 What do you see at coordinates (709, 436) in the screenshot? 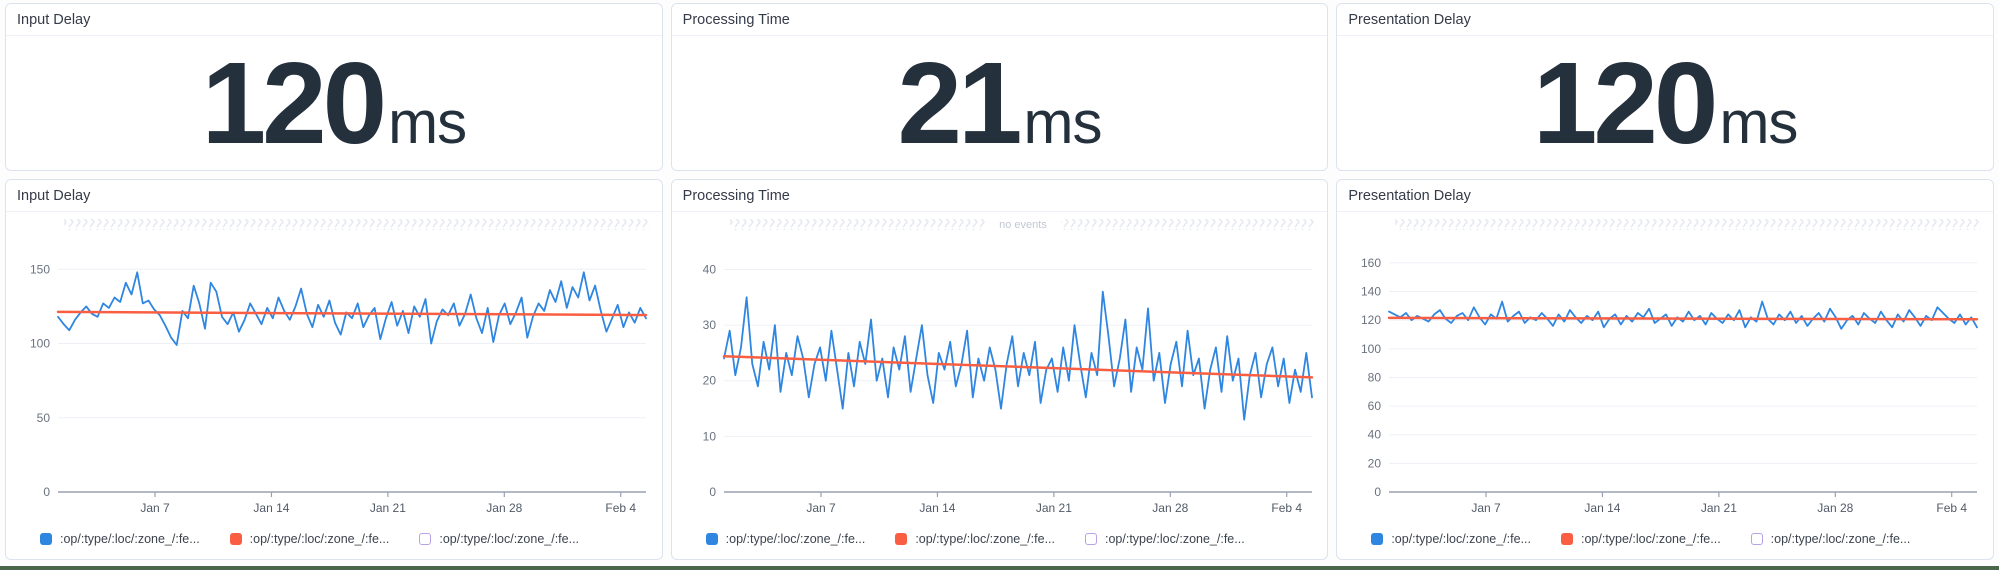
I see `svg-text: 10` at bounding box center [709, 436].